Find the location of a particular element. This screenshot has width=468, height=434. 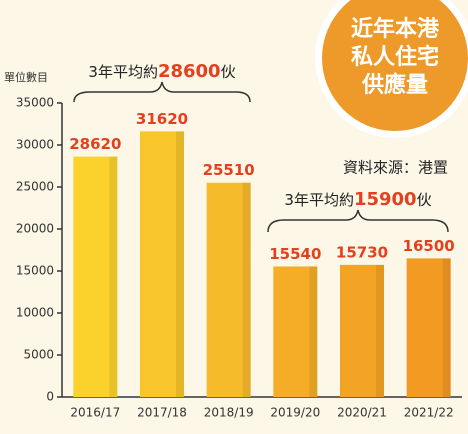

y-tick-label: 20000 is located at coordinates (35, 229).